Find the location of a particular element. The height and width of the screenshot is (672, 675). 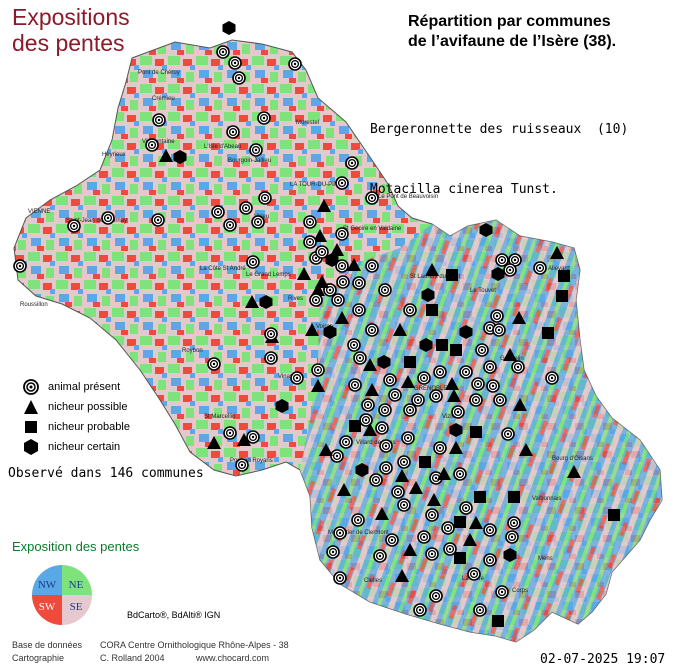

map-place-label: La Côte St André is located at coordinates (223, 269).